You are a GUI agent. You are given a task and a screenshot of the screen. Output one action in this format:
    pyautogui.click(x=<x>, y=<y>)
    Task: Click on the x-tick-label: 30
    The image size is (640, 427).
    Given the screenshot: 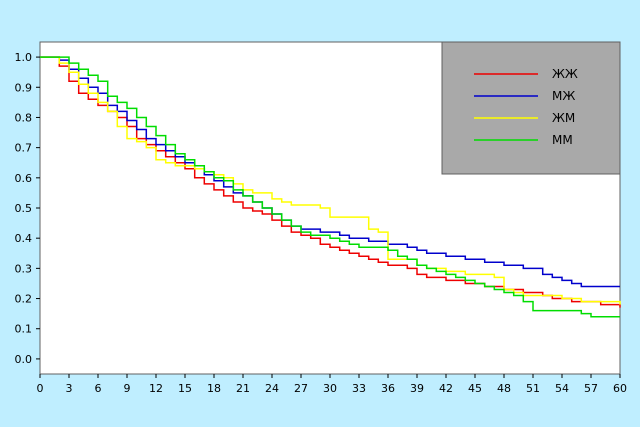 What is the action you would take?
    pyautogui.click(x=330, y=388)
    